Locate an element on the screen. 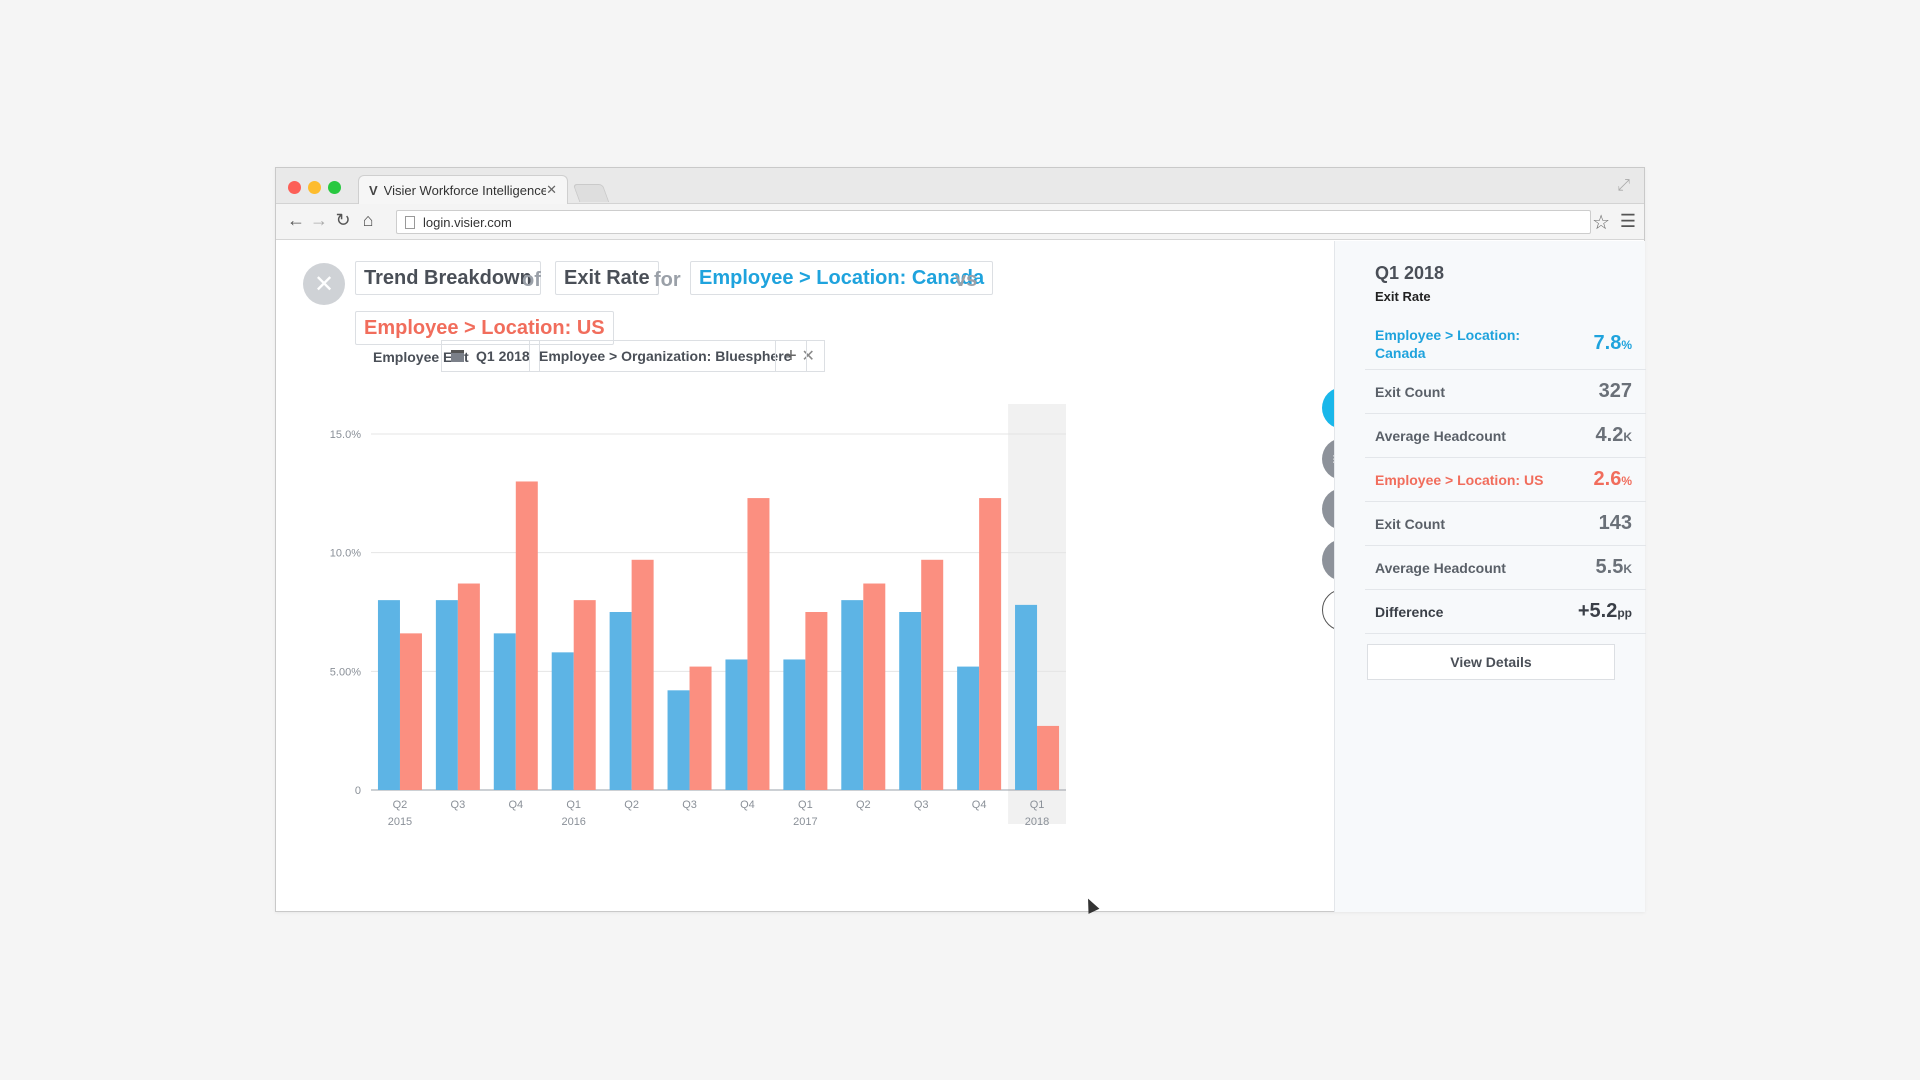  canada-headcount-value: 4.2 is located at coordinates (1609, 435).